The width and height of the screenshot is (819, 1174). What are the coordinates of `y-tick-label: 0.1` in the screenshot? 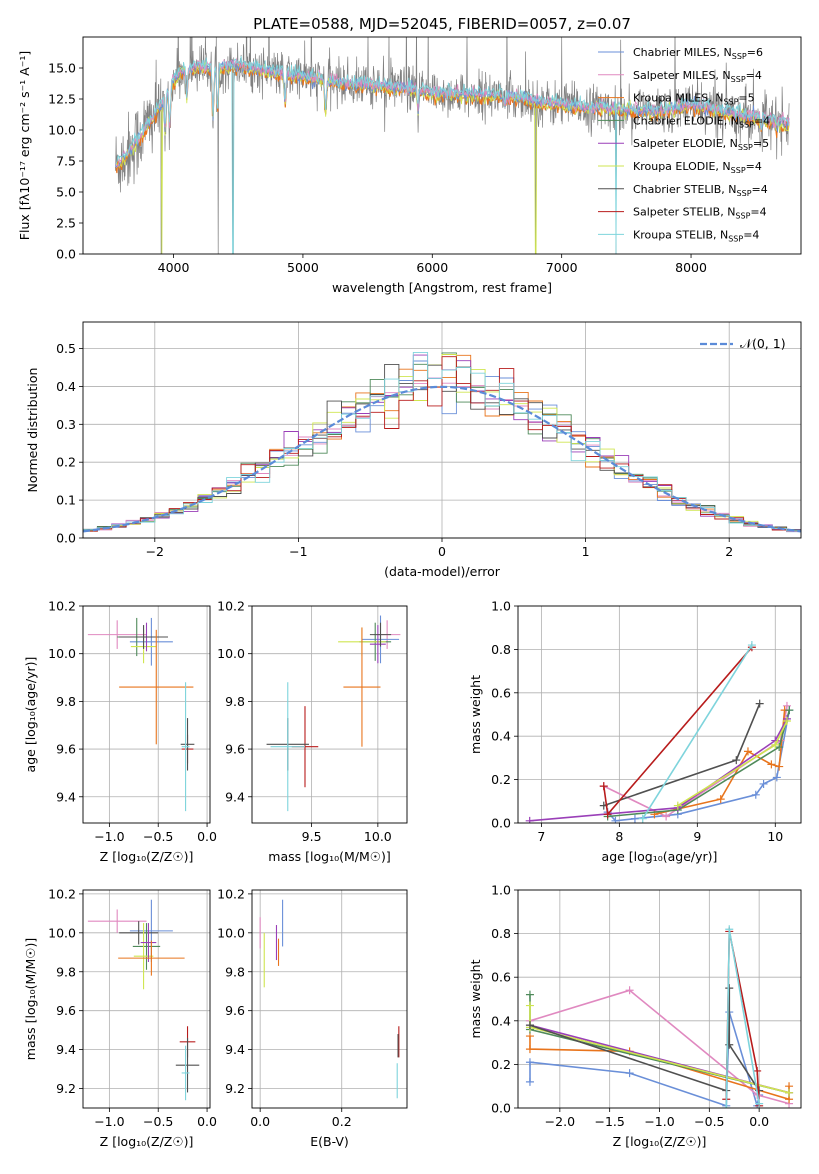 It's located at (66, 500).